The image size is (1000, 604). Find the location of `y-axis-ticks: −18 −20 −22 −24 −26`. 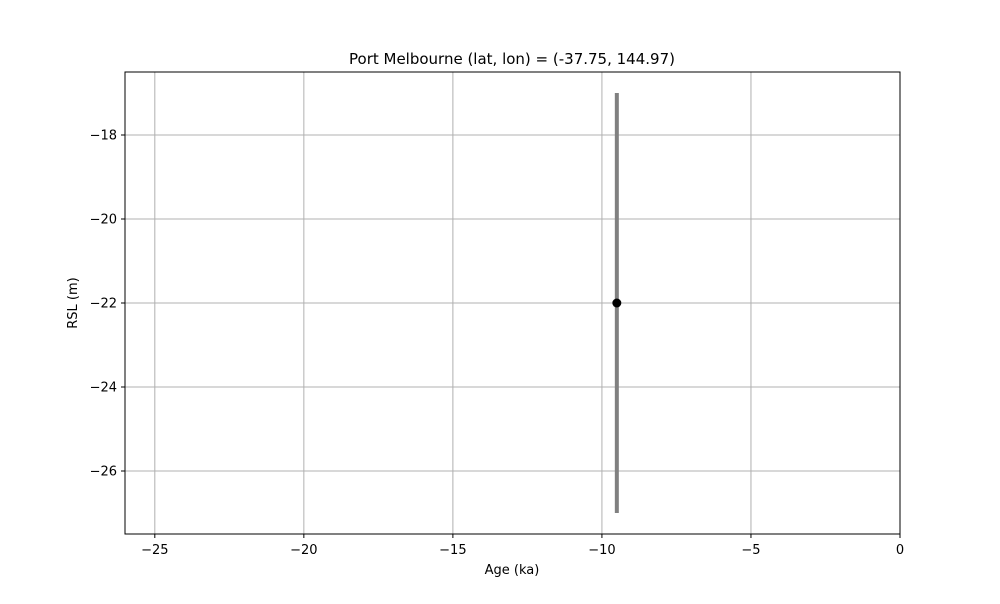

y-axis-ticks: −18 −20 −22 −24 −26 is located at coordinates (107, 304).